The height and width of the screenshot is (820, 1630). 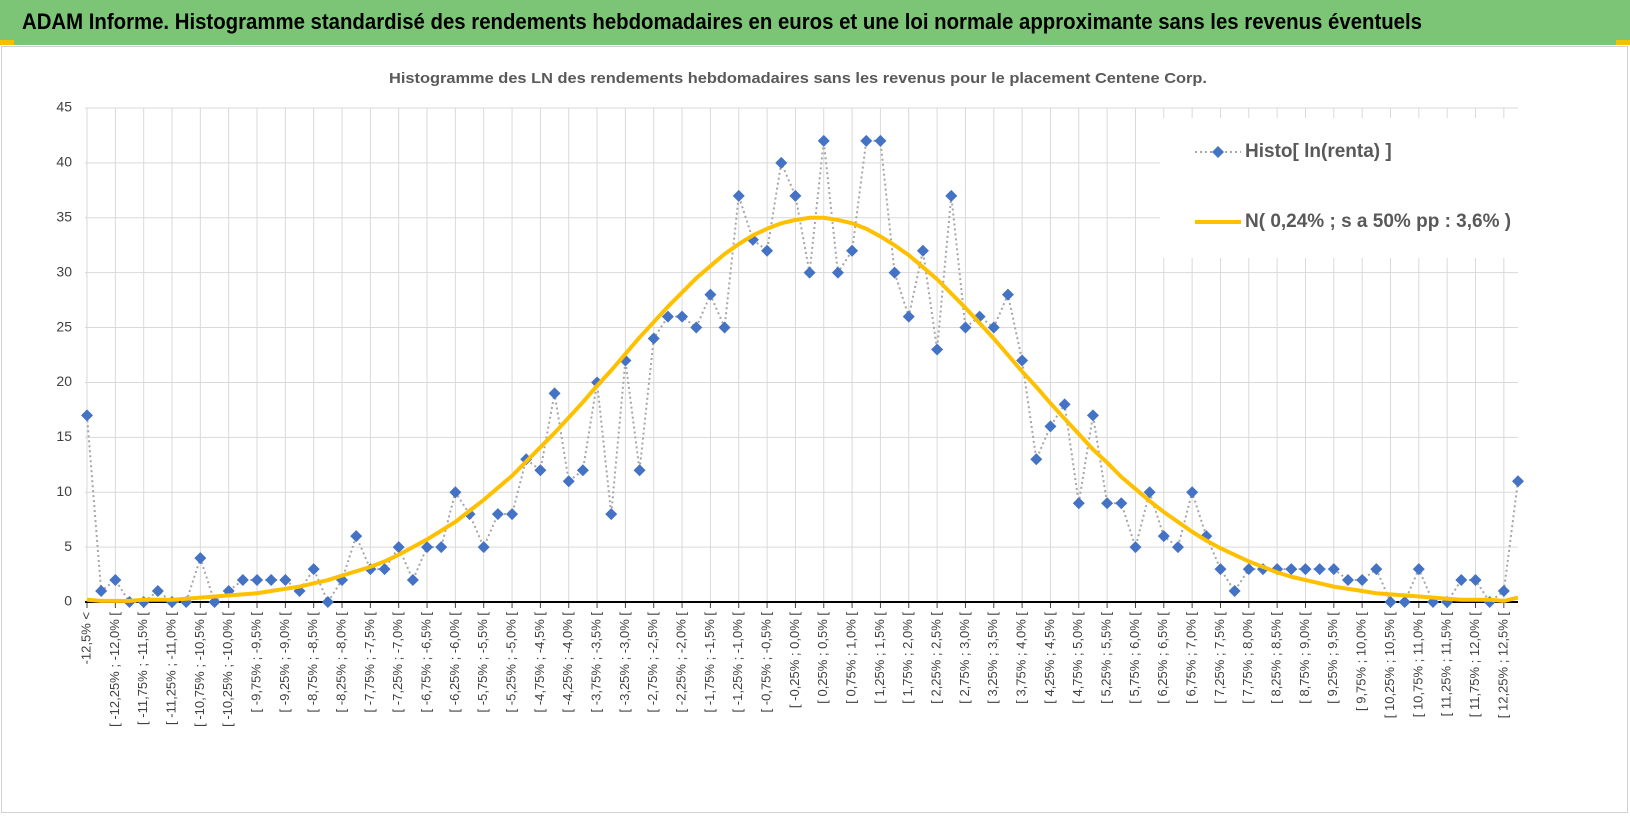 What do you see at coordinates (64, 107) in the screenshot?
I see `y-tick-label: 45` at bounding box center [64, 107].